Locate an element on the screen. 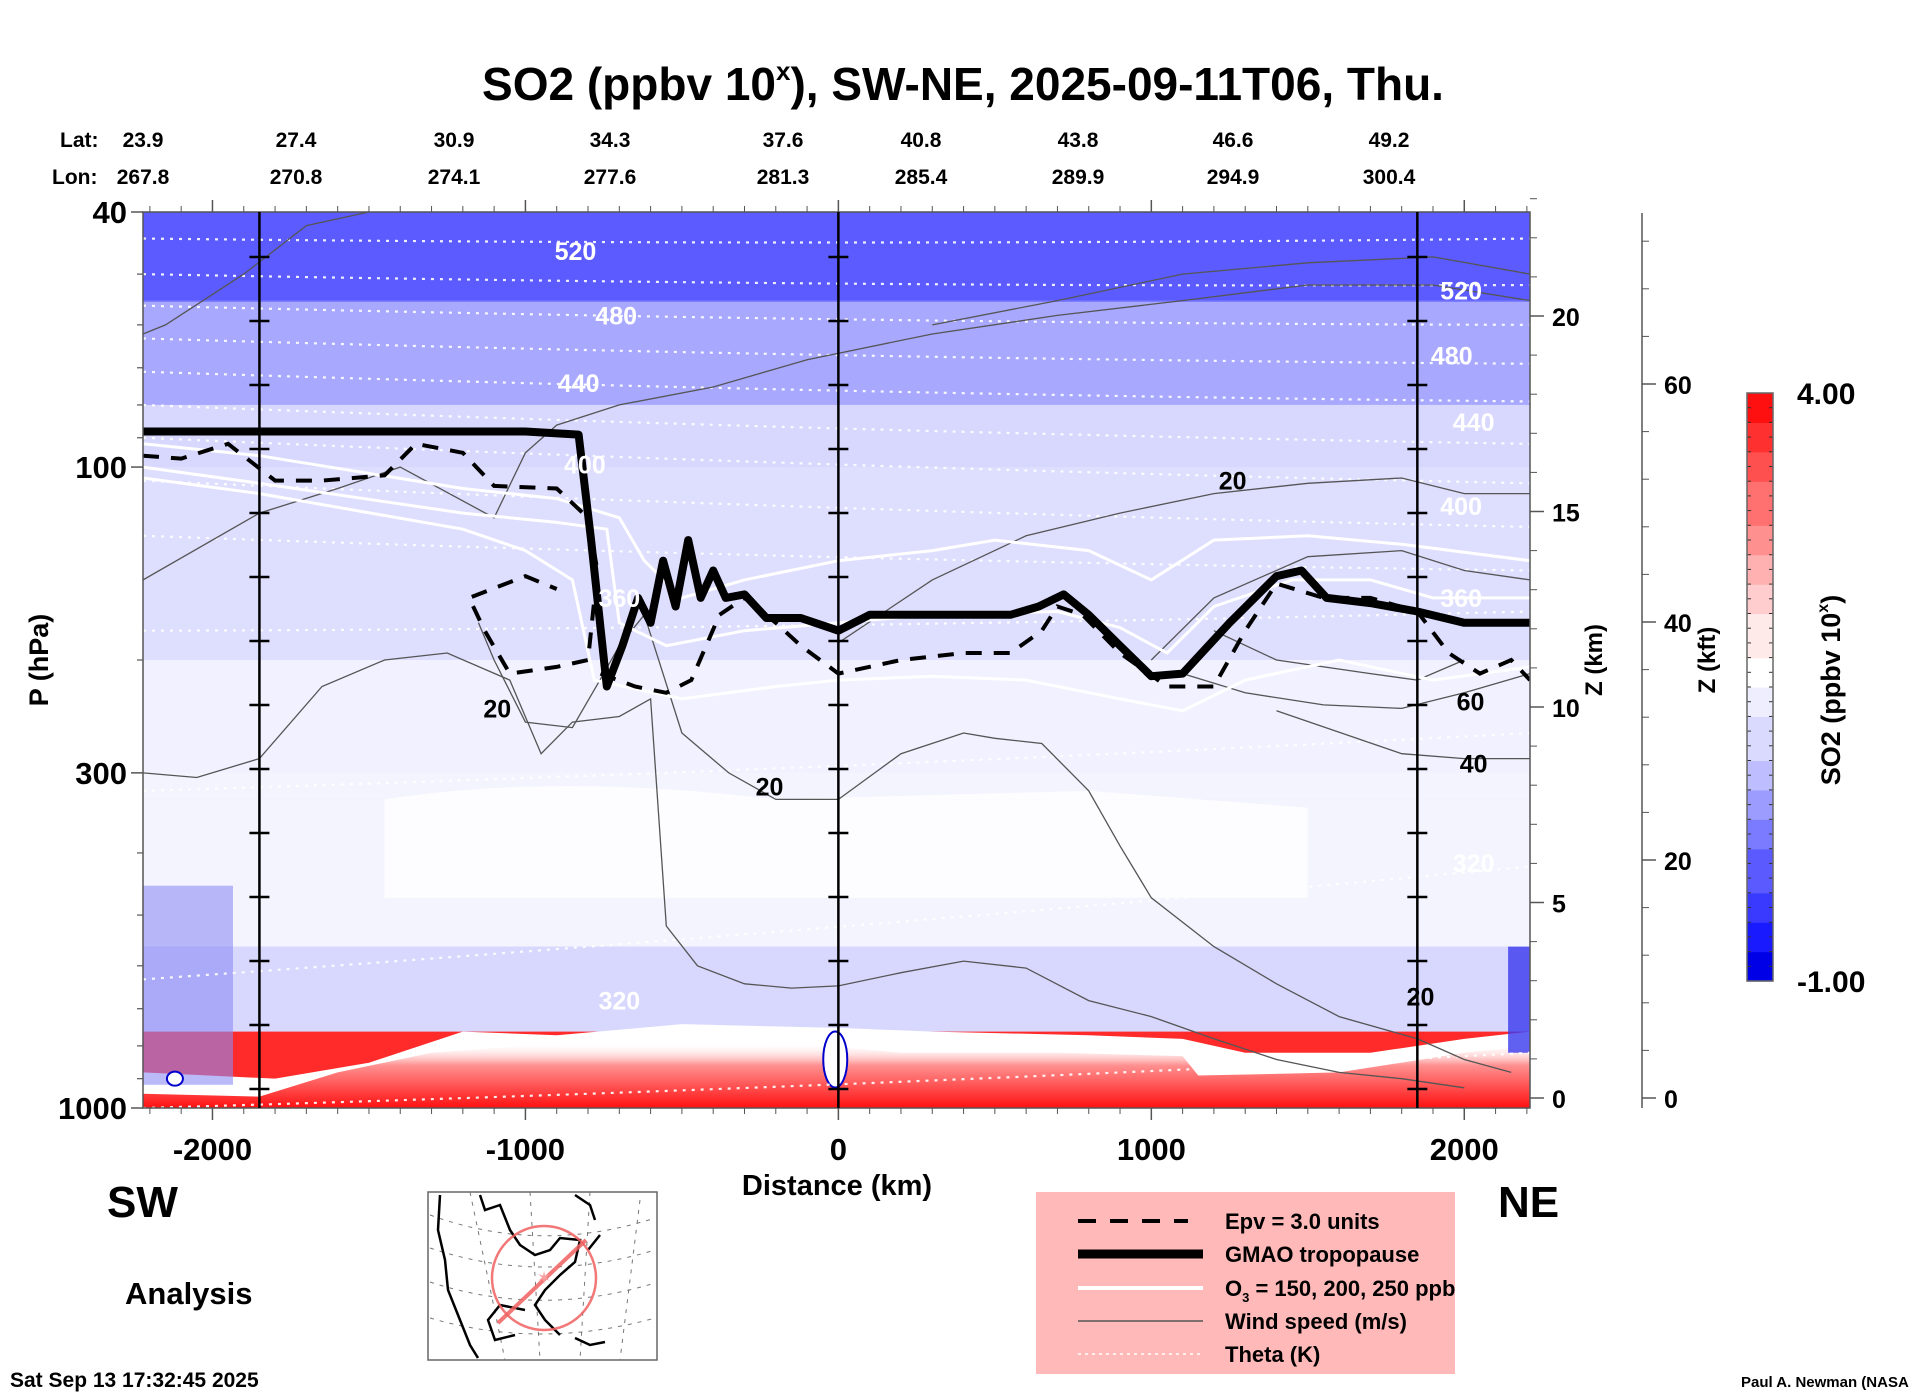 The height and width of the screenshot is (1394, 1926). legend-tropopause-label: GMAO tropopause is located at coordinates (1322, 1254).